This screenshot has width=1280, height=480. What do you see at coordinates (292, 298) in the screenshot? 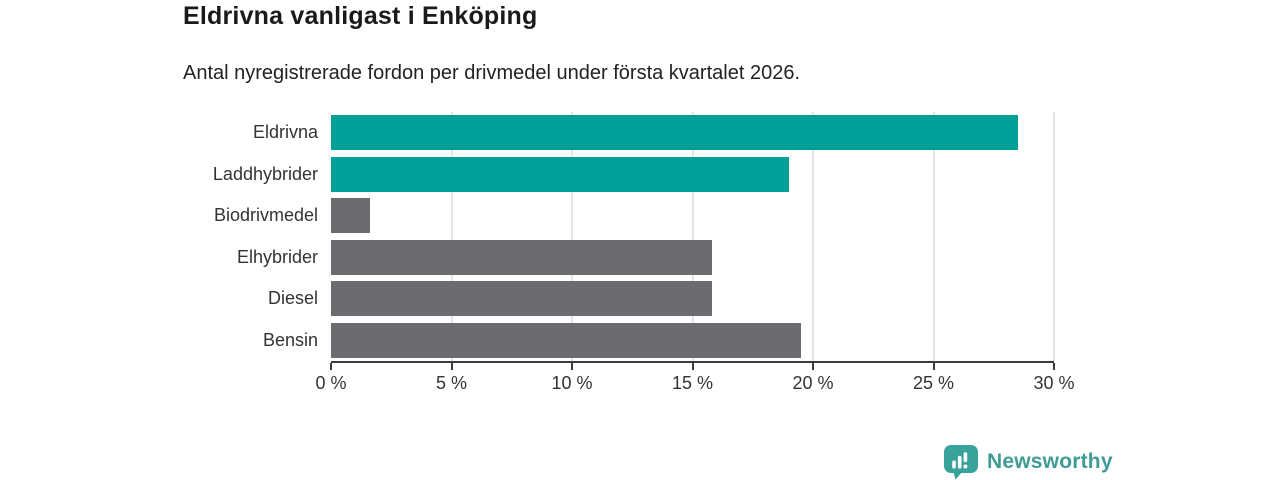
I see `category-label: Diesel` at bounding box center [292, 298].